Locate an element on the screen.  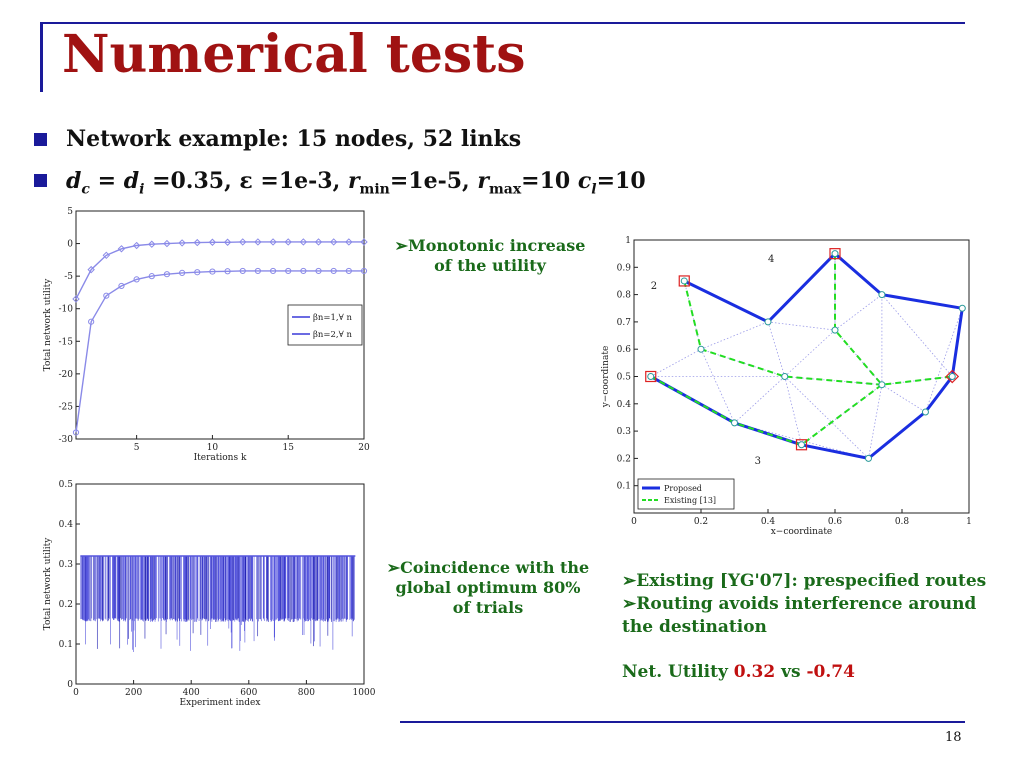
x-tick-label: 5 is located at coordinates (137, 448).